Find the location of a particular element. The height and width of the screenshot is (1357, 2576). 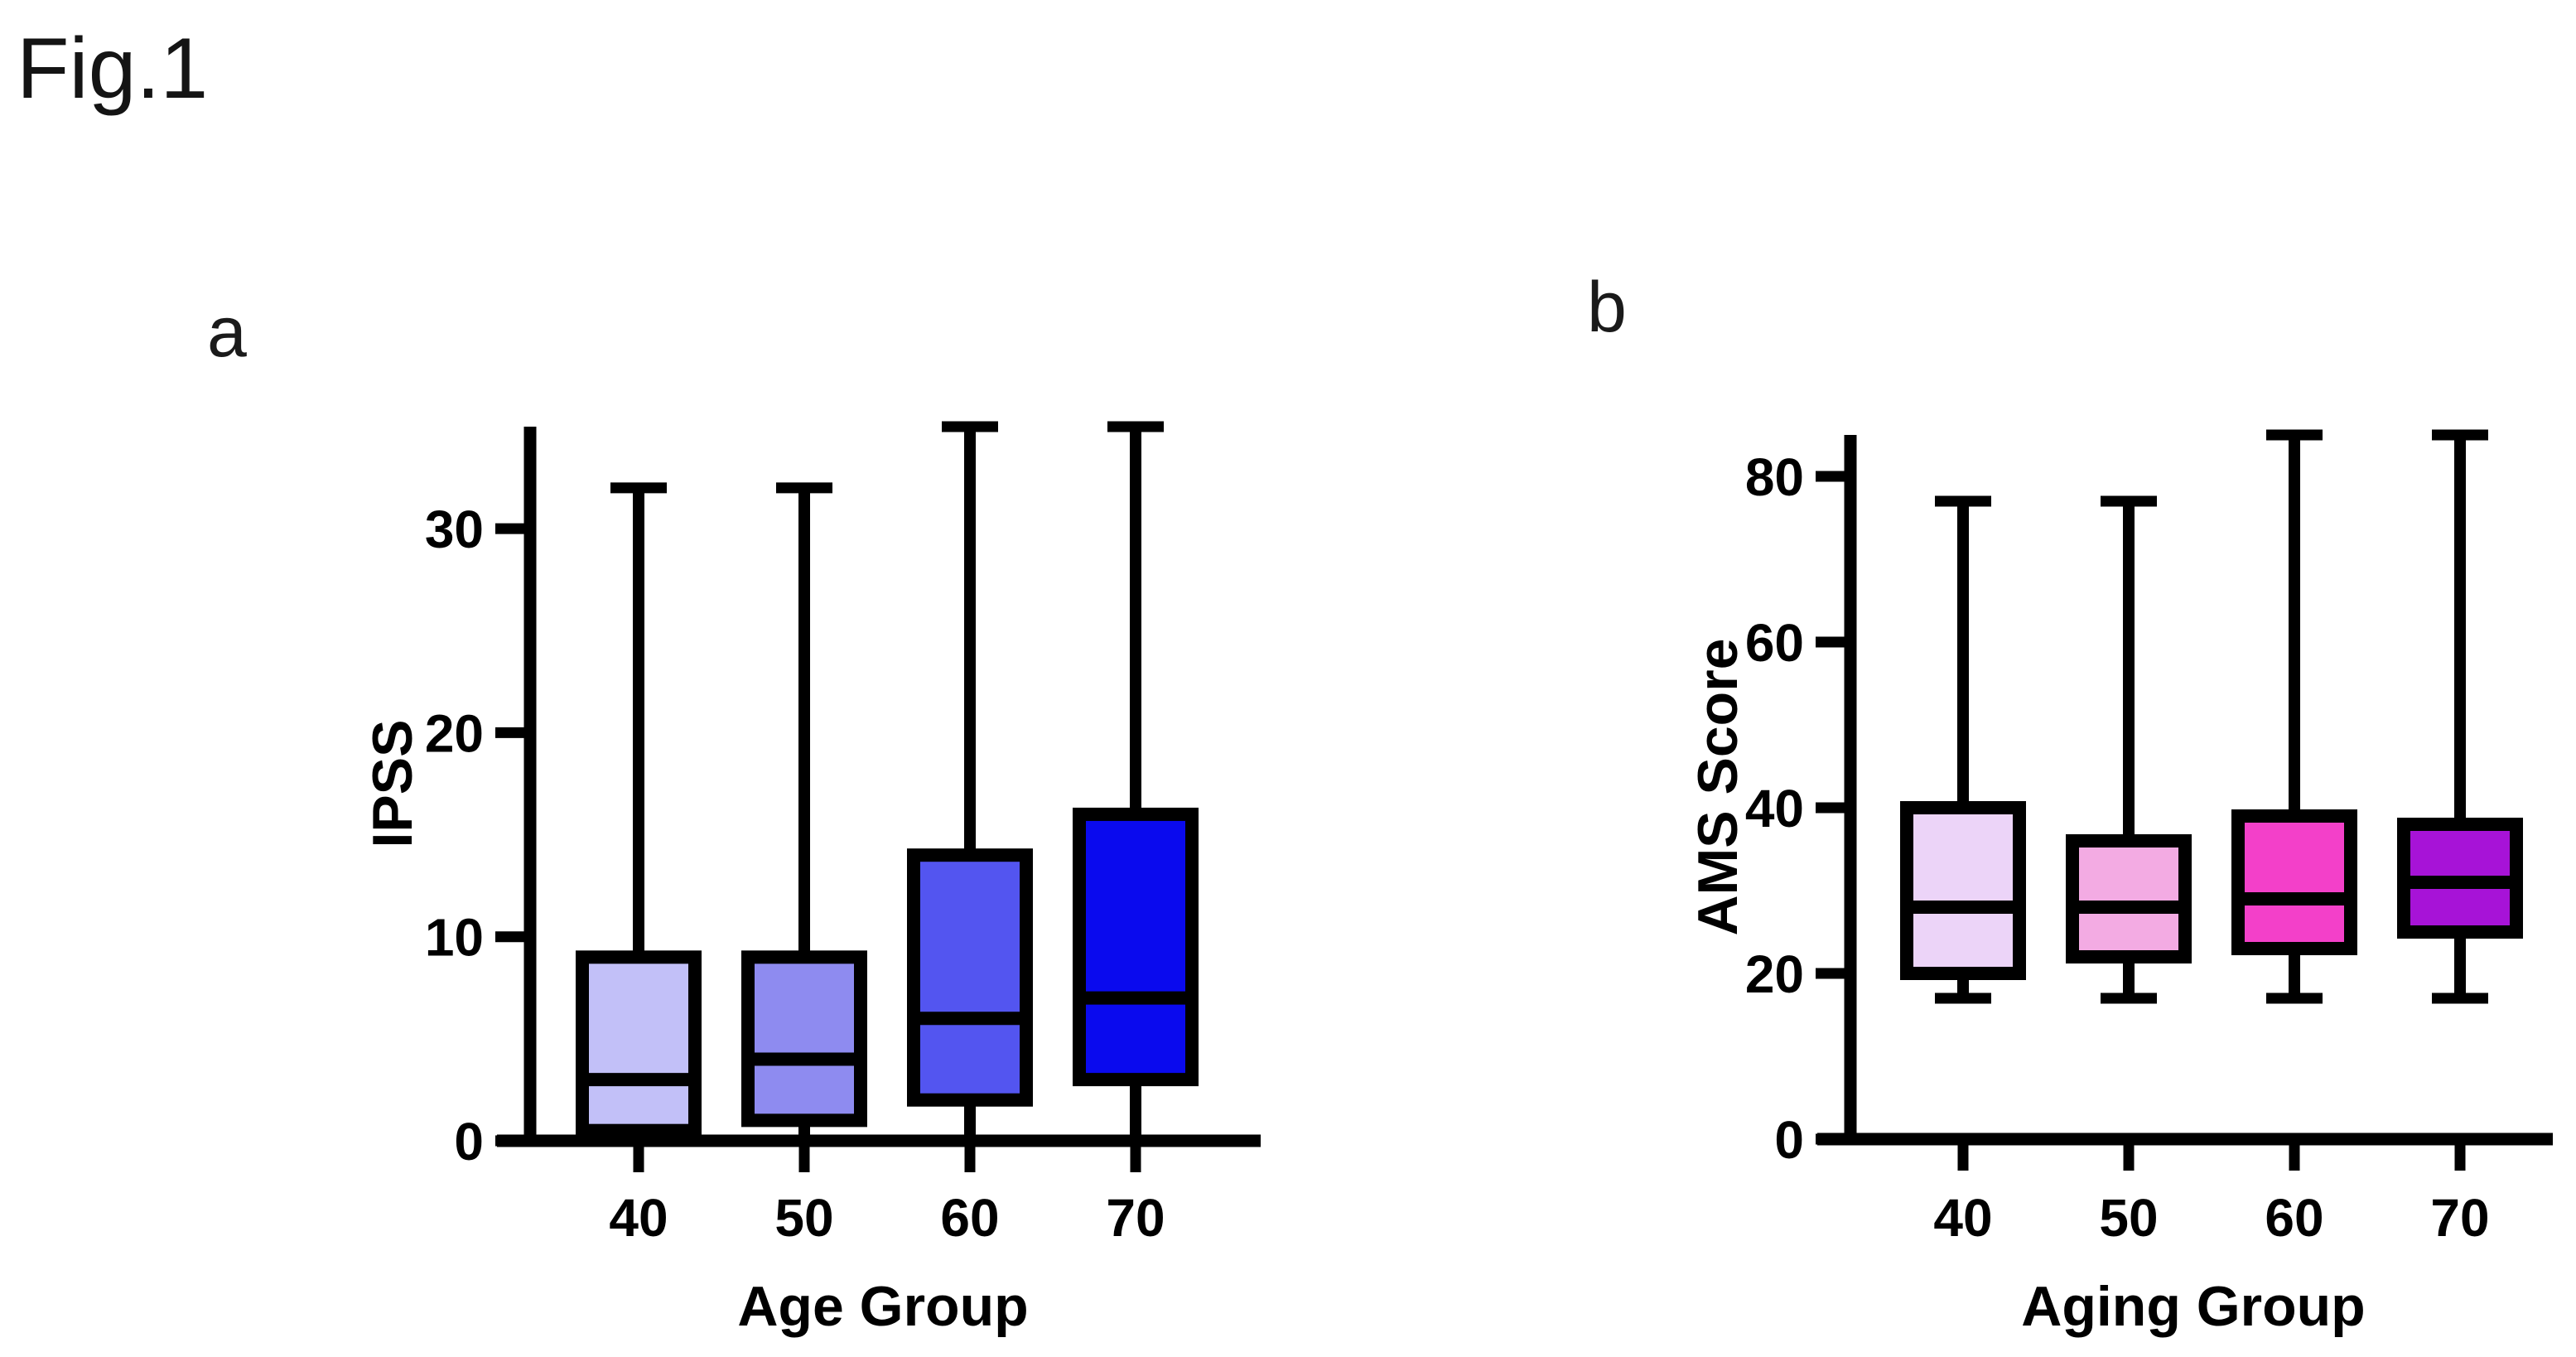

x-axis-title: Aging Group is located at coordinates (2193, 1306).